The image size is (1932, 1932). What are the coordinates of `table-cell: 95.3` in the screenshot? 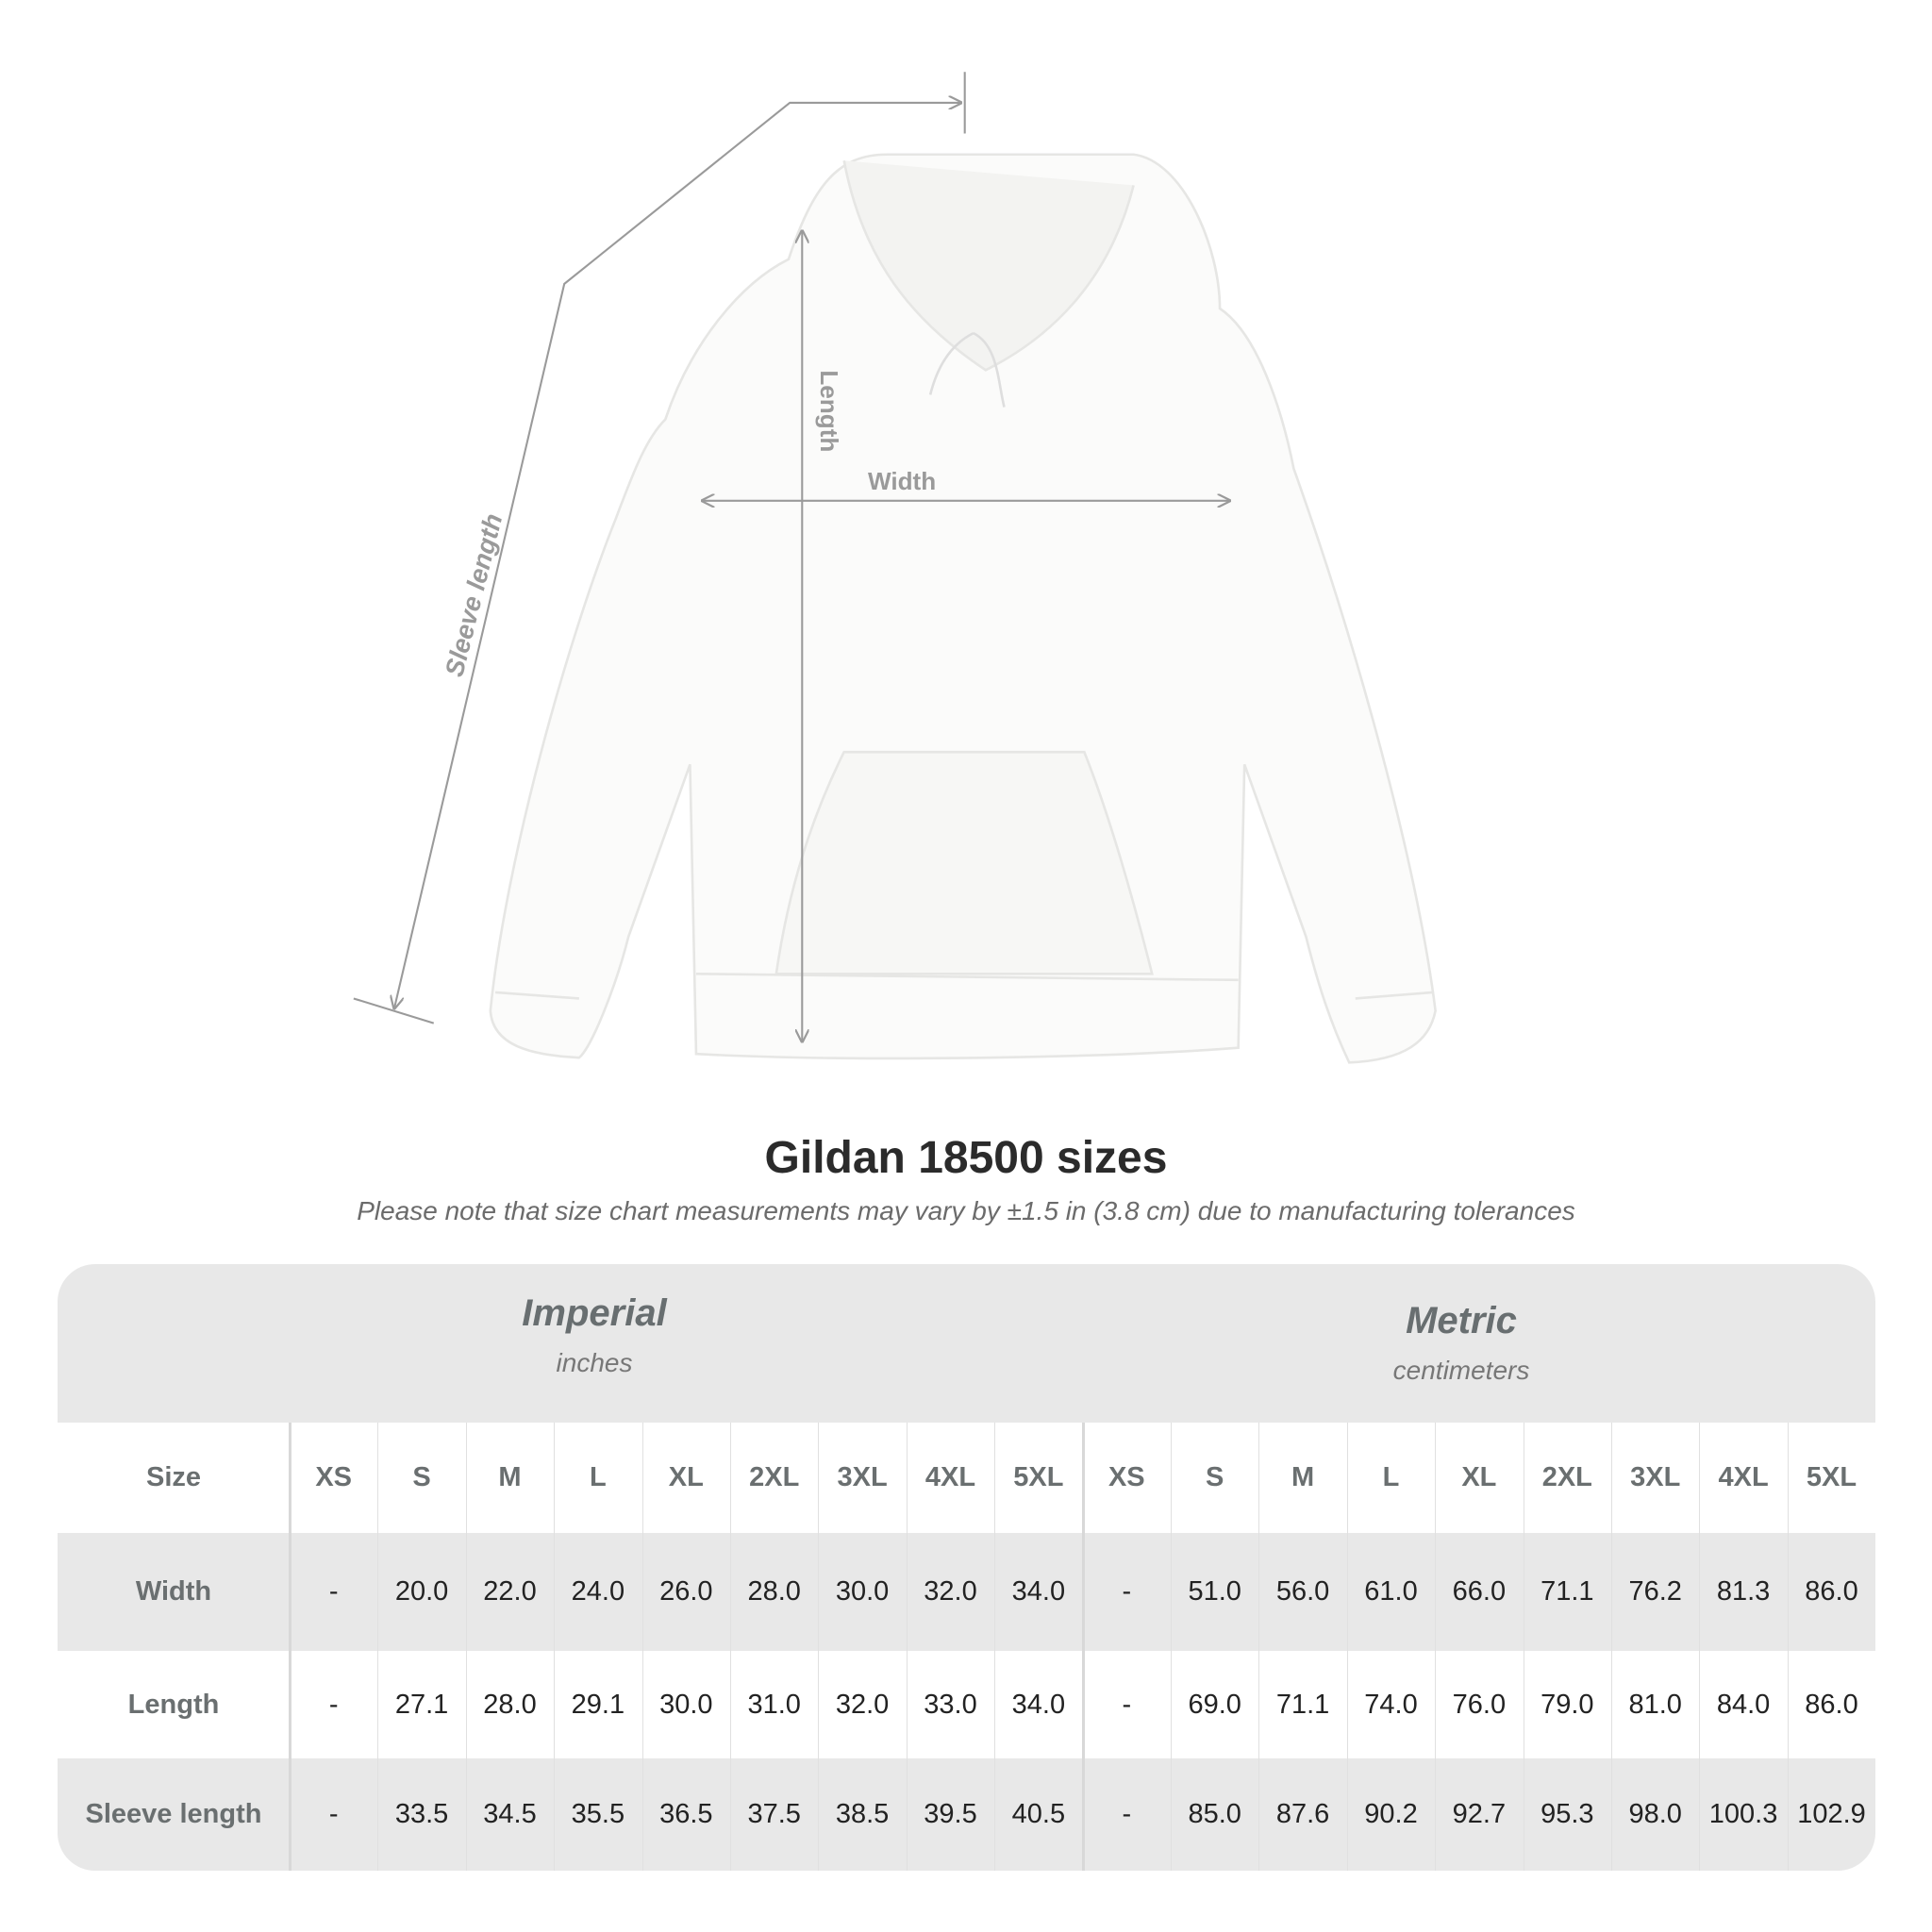 It's located at (1567, 1814).